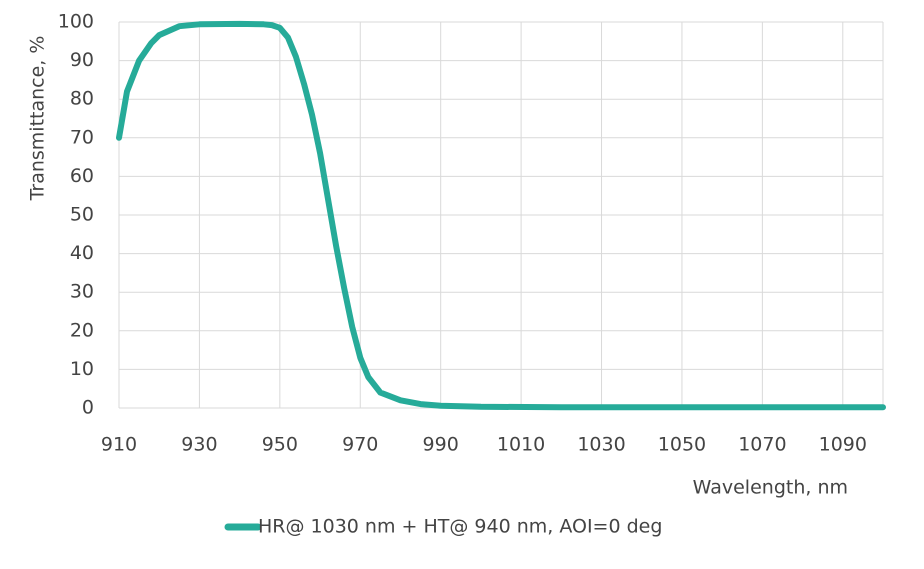  I want to click on x-tick-label: 930, so click(199, 445).